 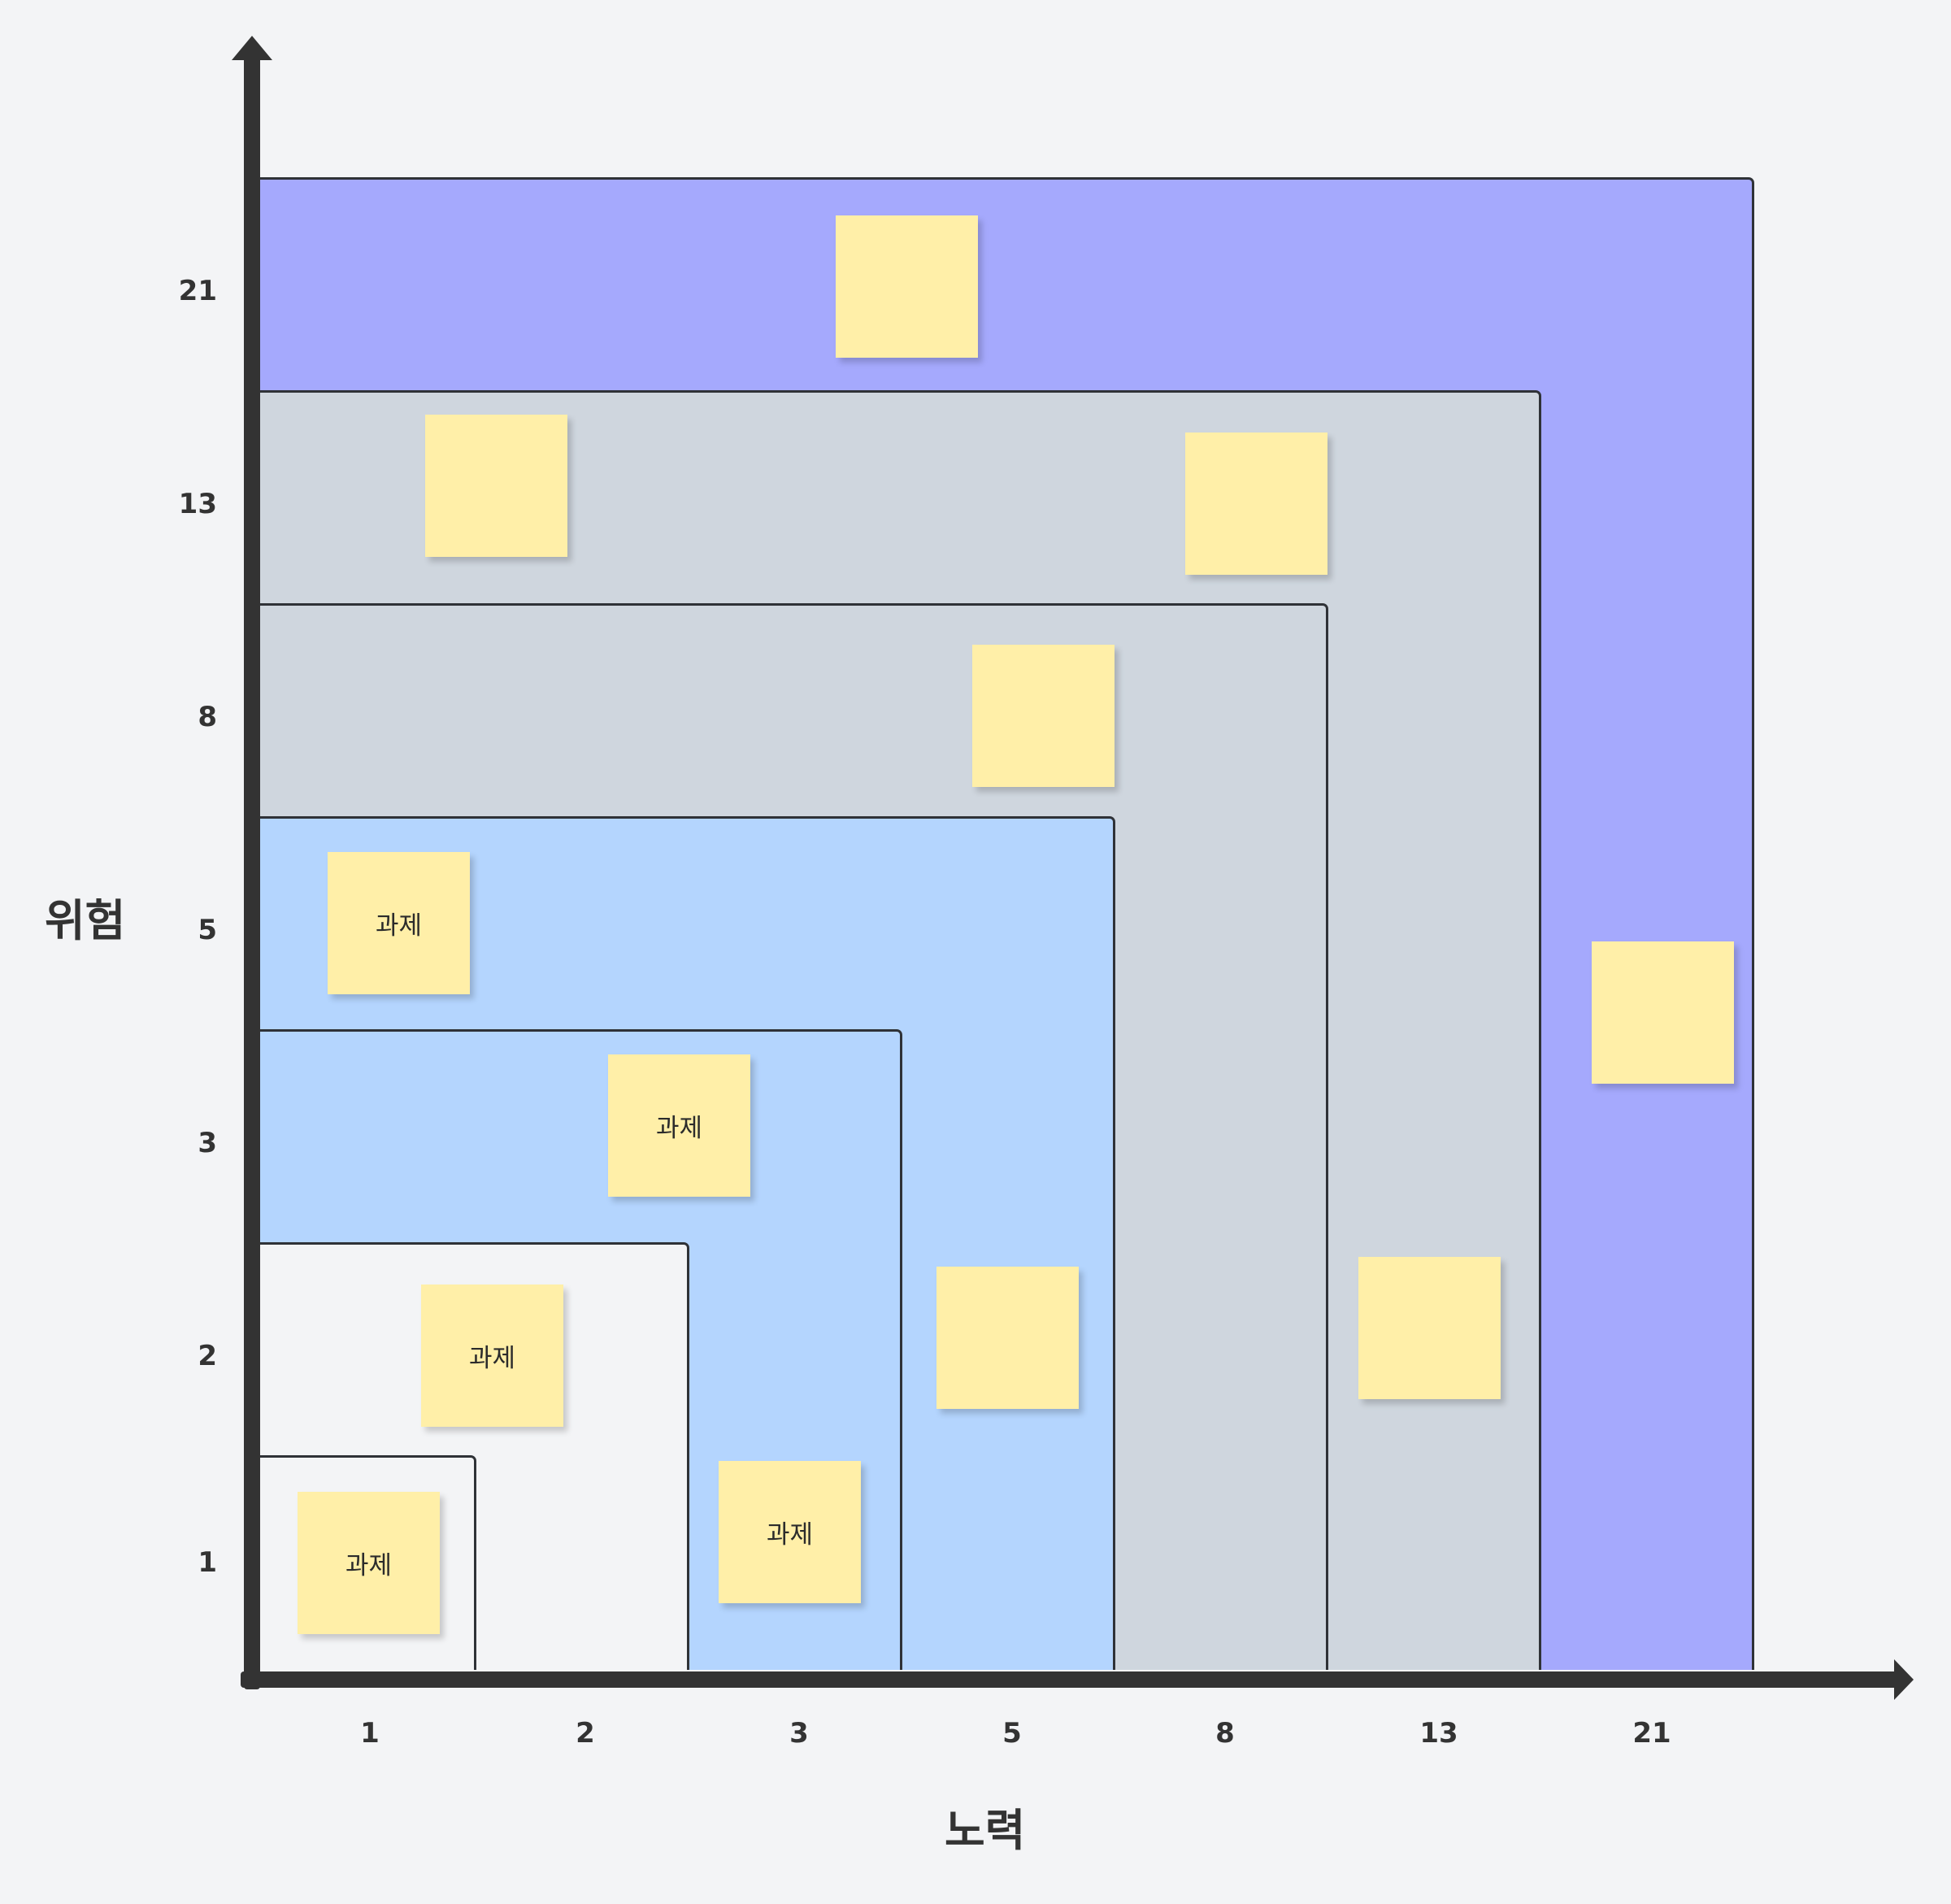 I want to click on y-tick-label: 2, so click(x=207, y=1356).